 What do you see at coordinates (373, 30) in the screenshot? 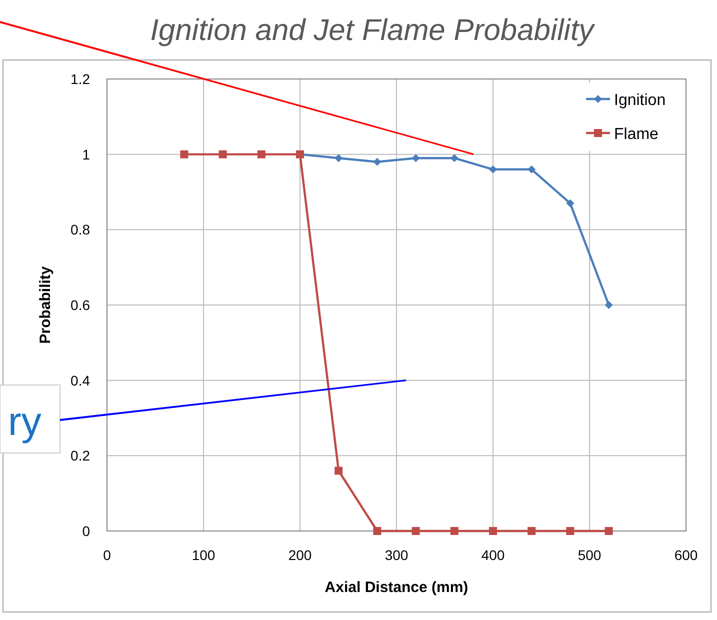
I see `chart-title: Ignition and Jet Flame Probability` at bounding box center [373, 30].